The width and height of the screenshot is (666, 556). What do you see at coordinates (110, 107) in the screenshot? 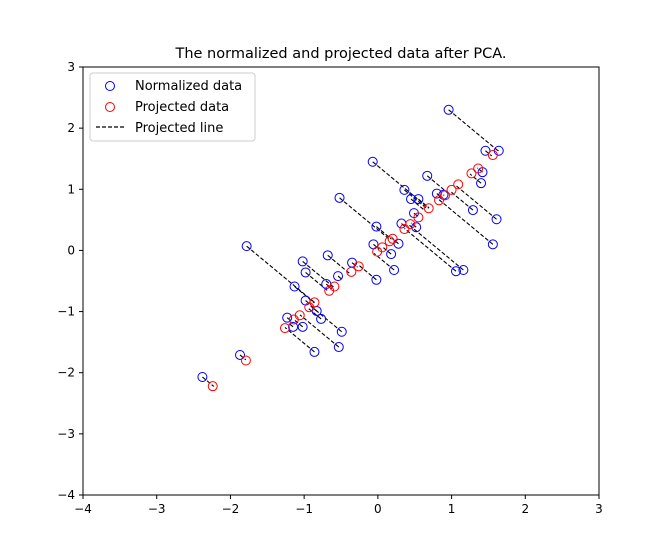
I see `legend-projected-marker` at bounding box center [110, 107].